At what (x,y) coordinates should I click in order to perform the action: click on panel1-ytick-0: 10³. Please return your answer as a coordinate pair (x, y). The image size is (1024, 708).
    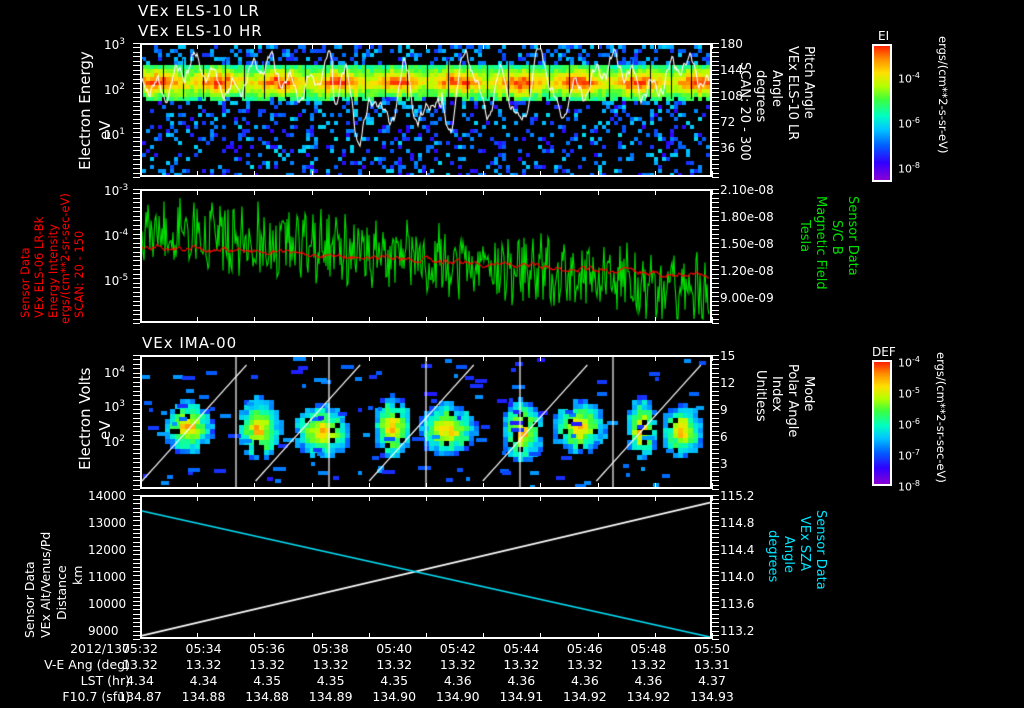
    Looking at the image, I should click on (115, 44).